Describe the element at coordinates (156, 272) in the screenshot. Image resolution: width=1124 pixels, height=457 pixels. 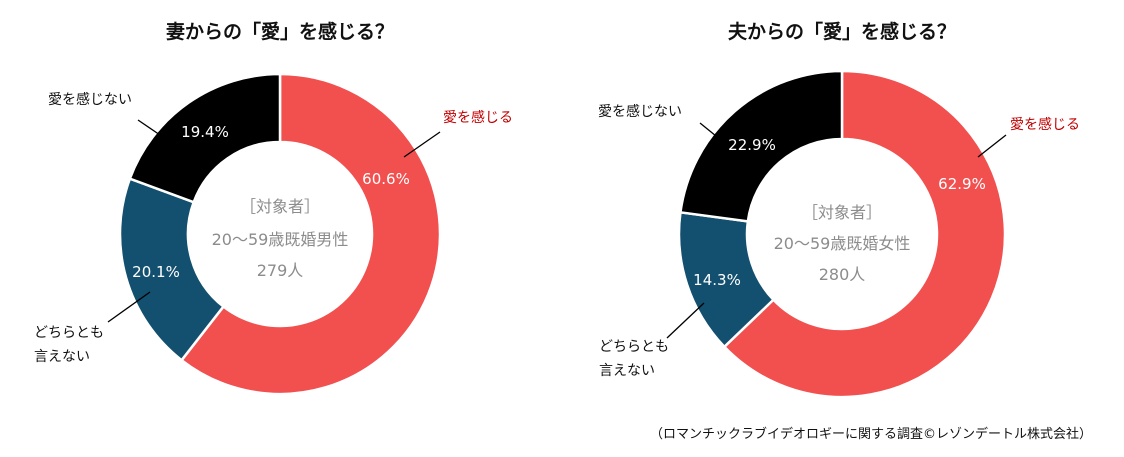
I see `value-label-neither-wife: 20.1%` at that location.